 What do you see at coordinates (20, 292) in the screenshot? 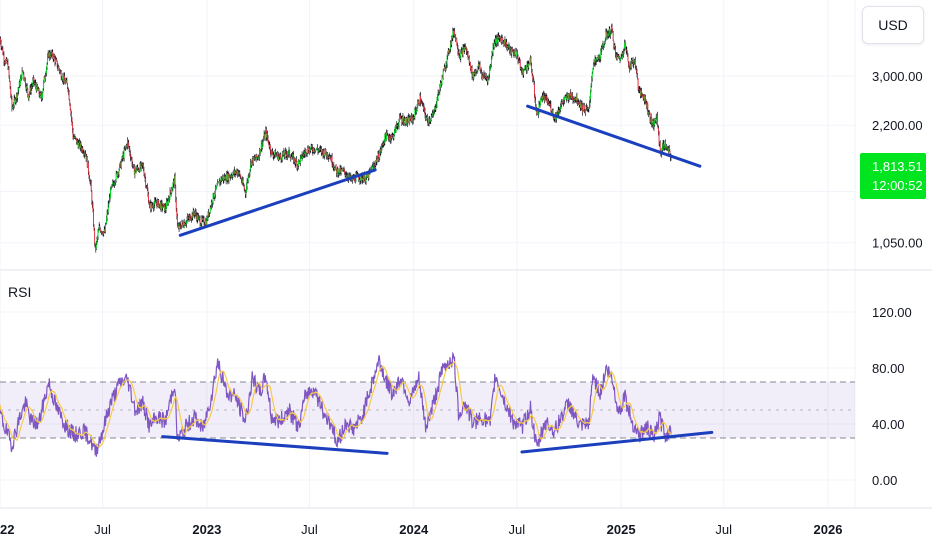
I see `rsi-pane-title: RSI` at bounding box center [20, 292].